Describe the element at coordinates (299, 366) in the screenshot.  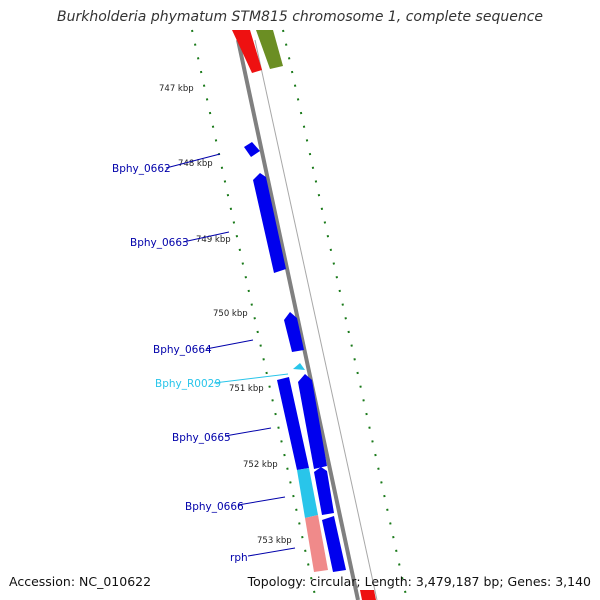
I see `gene-feature-bphy-r0029` at that location.